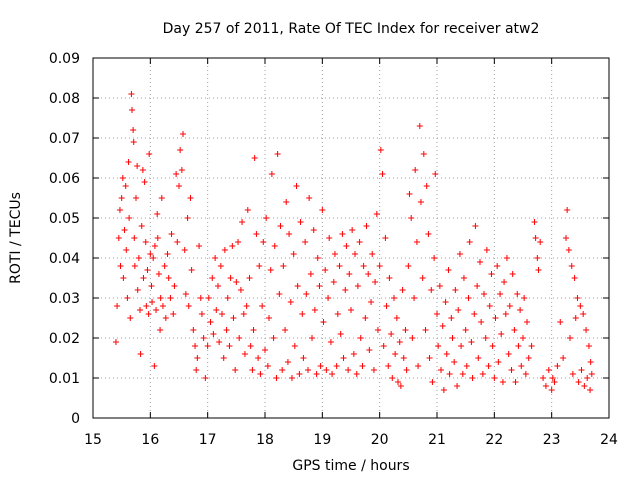 The height and width of the screenshot is (480, 640). What do you see at coordinates (64, 59) in the screenshot?
I see `y-tick-label: 0.09` at bounding box center [64, 59].